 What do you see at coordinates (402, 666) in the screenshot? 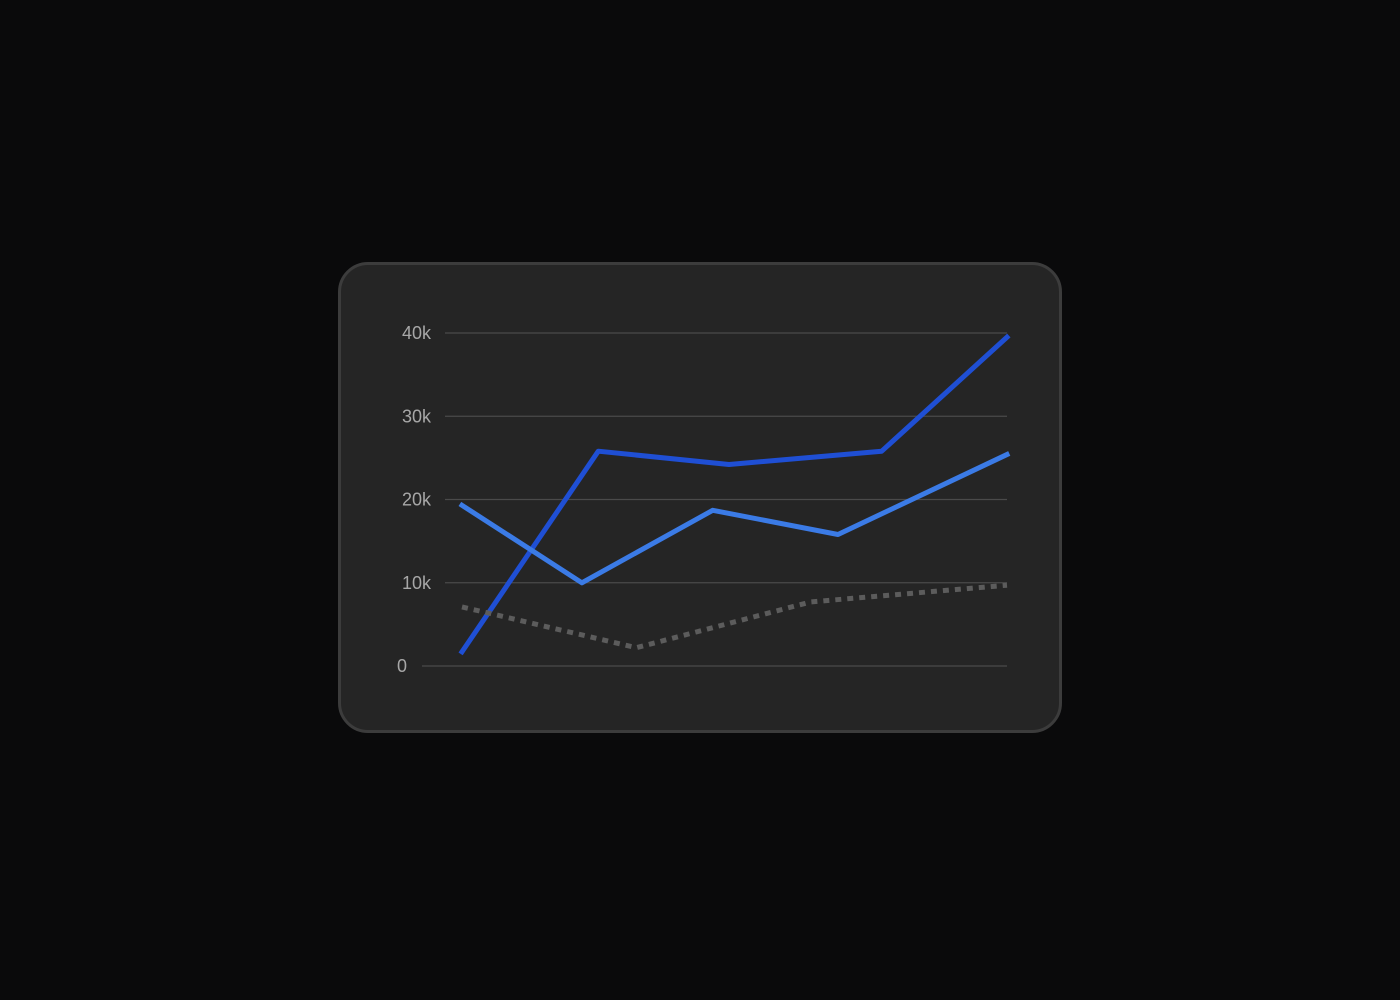
I see `y-tick-label: 0` at bounding box center [402, 666].